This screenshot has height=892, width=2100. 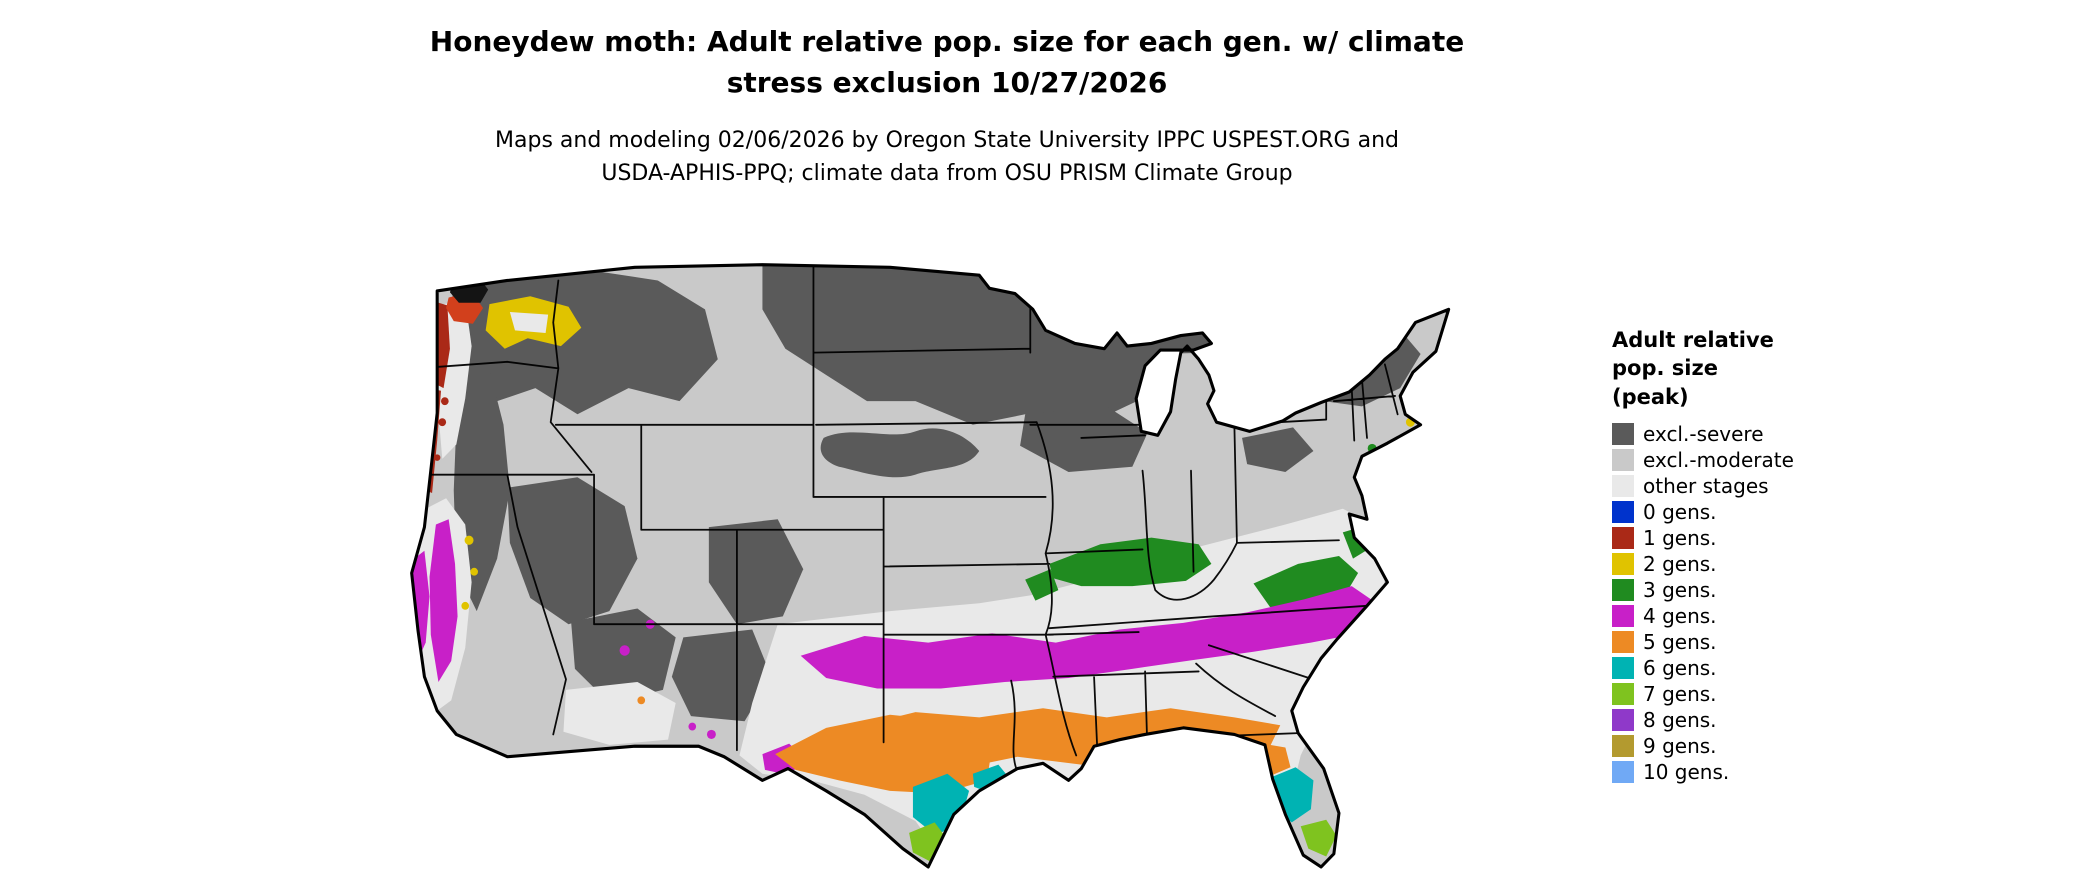 What do you see at coordinates (1680, 642) in the screenshot?
I see `legend-label: 5 gens.` at bounding box center [1680, 642].